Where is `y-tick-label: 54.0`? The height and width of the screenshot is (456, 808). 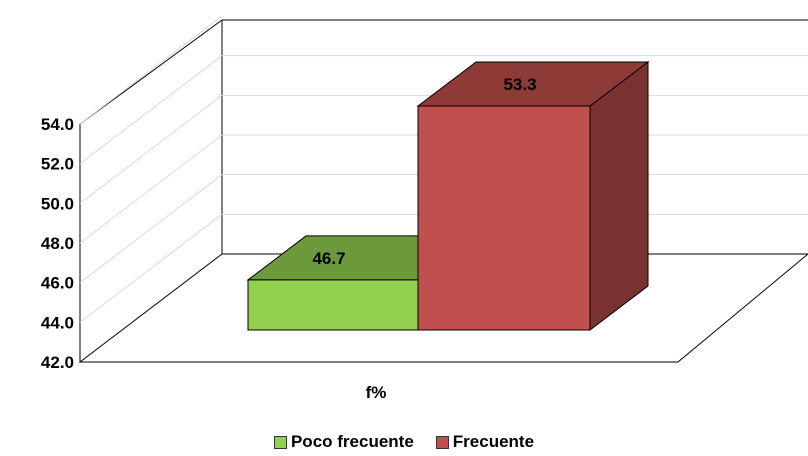
y-tick-label: 54.0 is located at coordinates (57, 124).